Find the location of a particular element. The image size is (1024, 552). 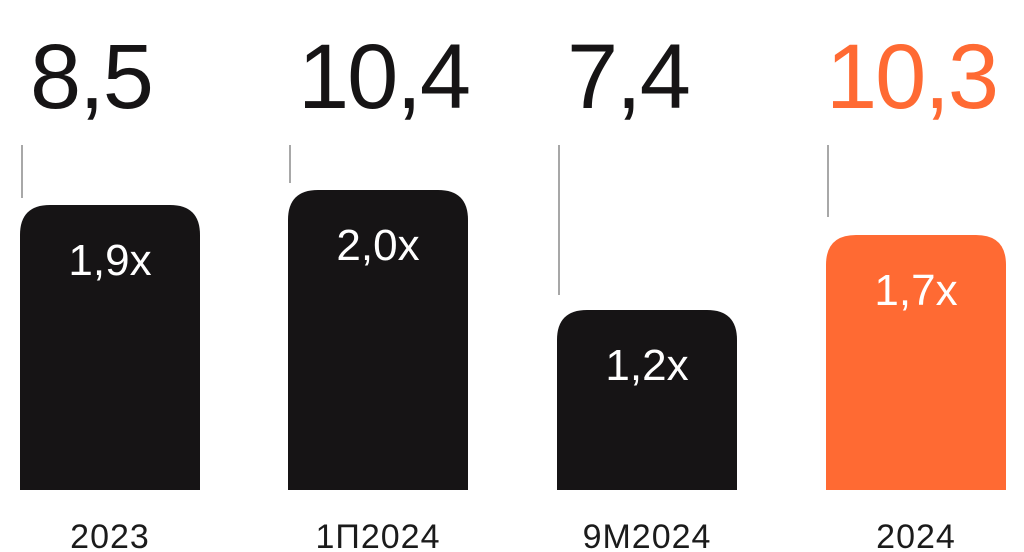

category-label: 1П2024 is located at coordinates (378, 535).